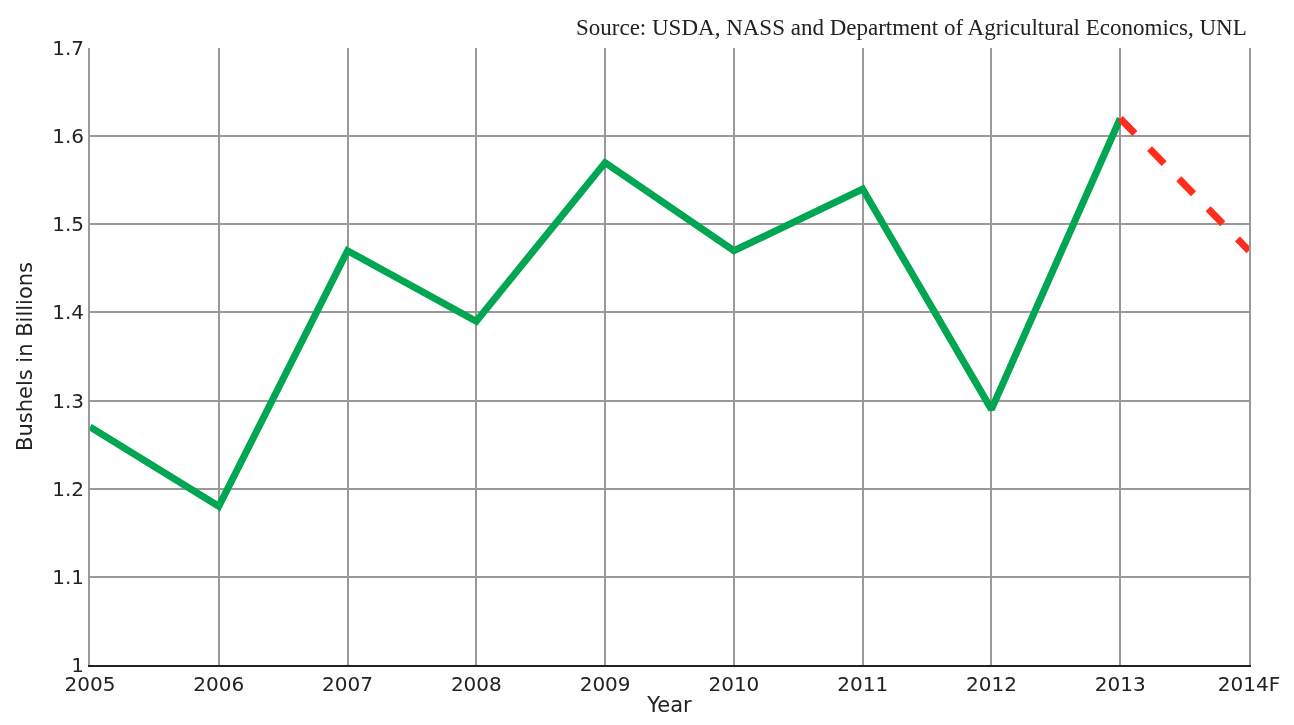 The width and height of the screenshot is (1294, 725). What do you see at coordinates (911, 27) in the screenshot?
I see `source-note: Source: USDA, NASS and Department of Agricultural Economics, UNL` at bounding box center [911, 27].